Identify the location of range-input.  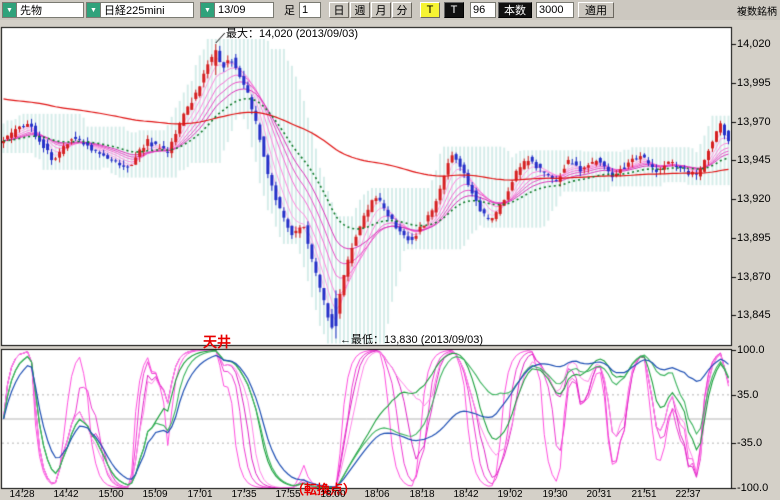
(555, 10).